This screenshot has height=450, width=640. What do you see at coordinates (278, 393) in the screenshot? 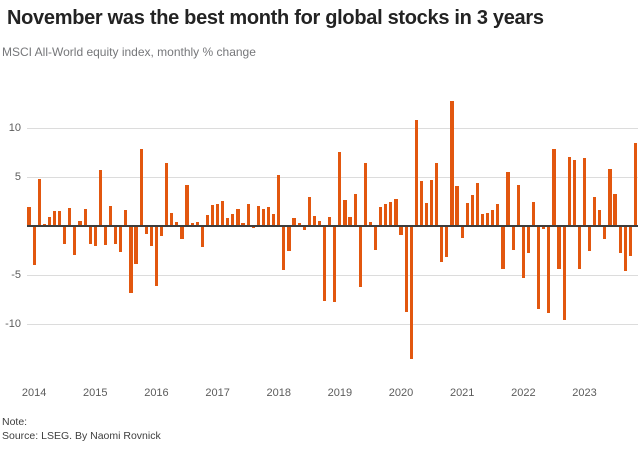
I see `x-axis-year-label: 2018` at bounding box center [278, 393].